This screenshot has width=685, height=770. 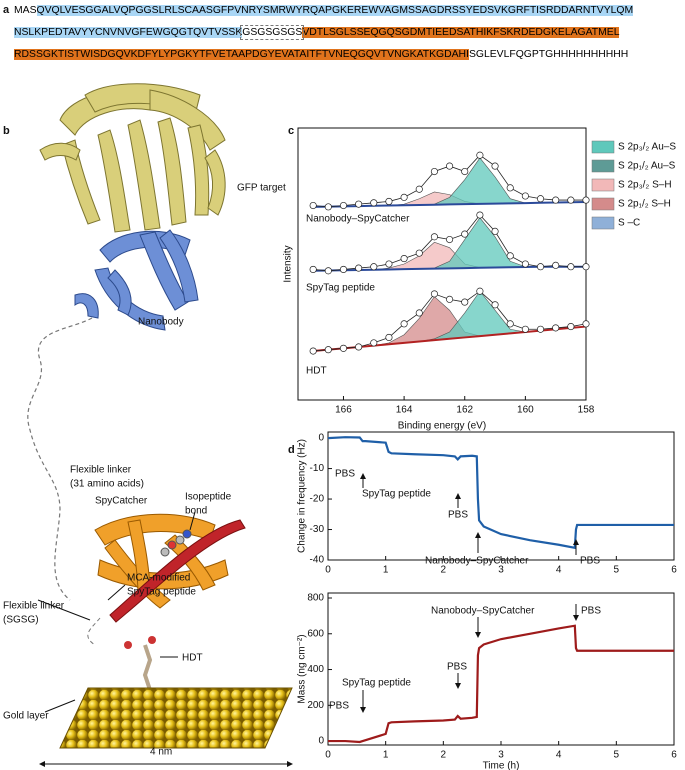 What do you see at coordinates (647, 166) in the screenshot?
I see `legend-label: S 2p₁/₂ Au–S` at bounding box center [647, 166].